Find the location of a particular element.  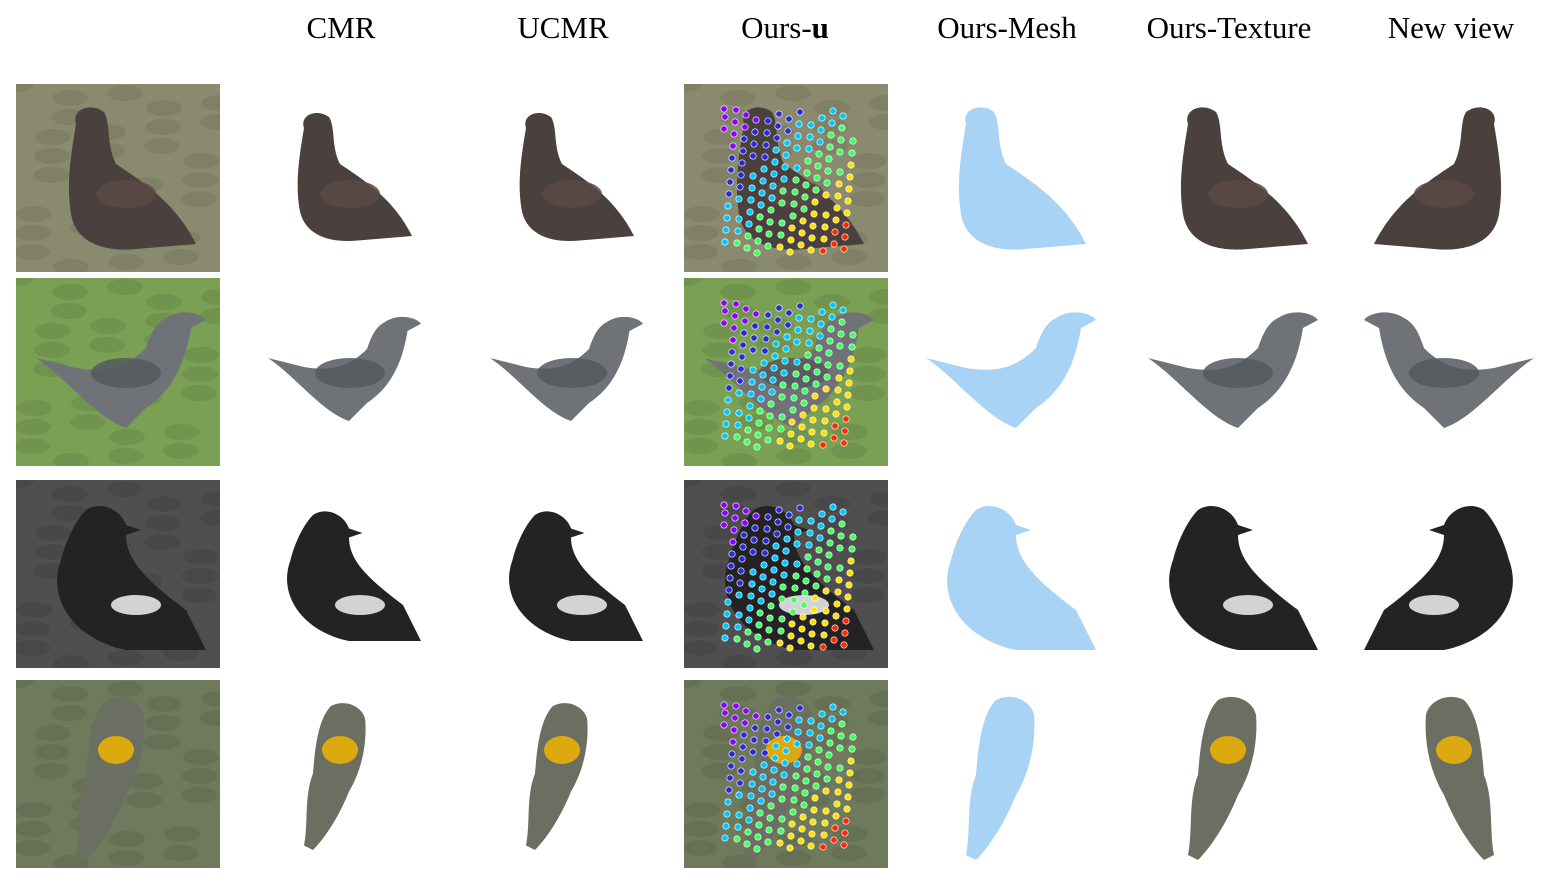

bird-accent is located at coordinates (582, 605).